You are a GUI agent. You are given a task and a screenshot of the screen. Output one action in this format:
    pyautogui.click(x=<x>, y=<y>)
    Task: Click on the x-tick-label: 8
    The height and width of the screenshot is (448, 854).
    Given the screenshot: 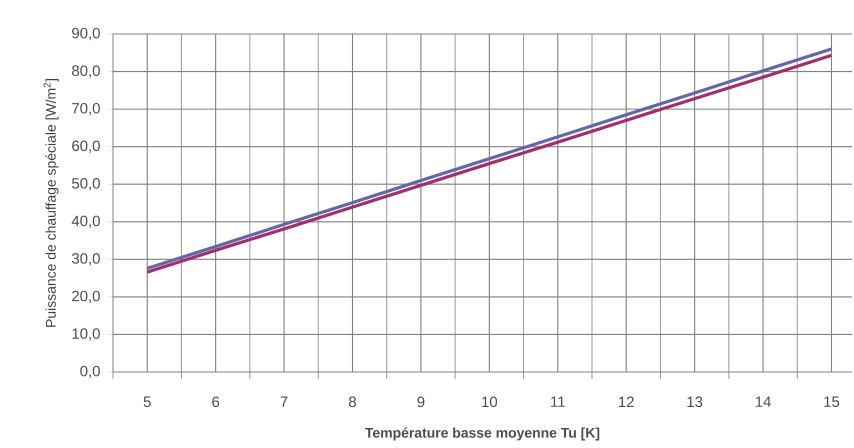 What is the action you would take?
    pyautogui.click(x=352, y=402)
    